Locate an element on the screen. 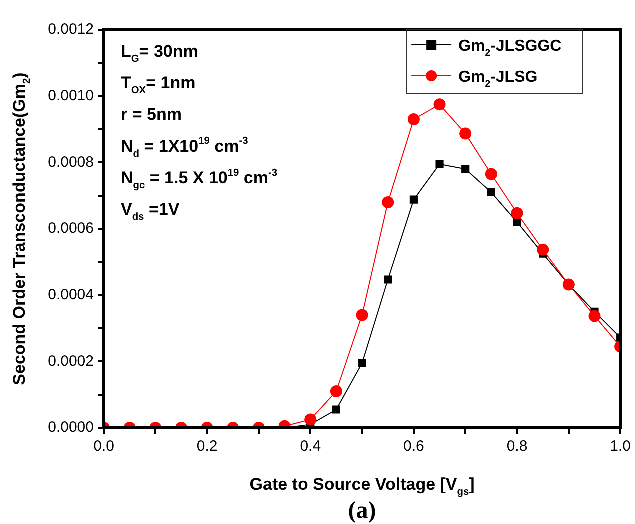 The image size is (635, 524). y-tick-label: 0.0004 is located at coordinates (71, 295).